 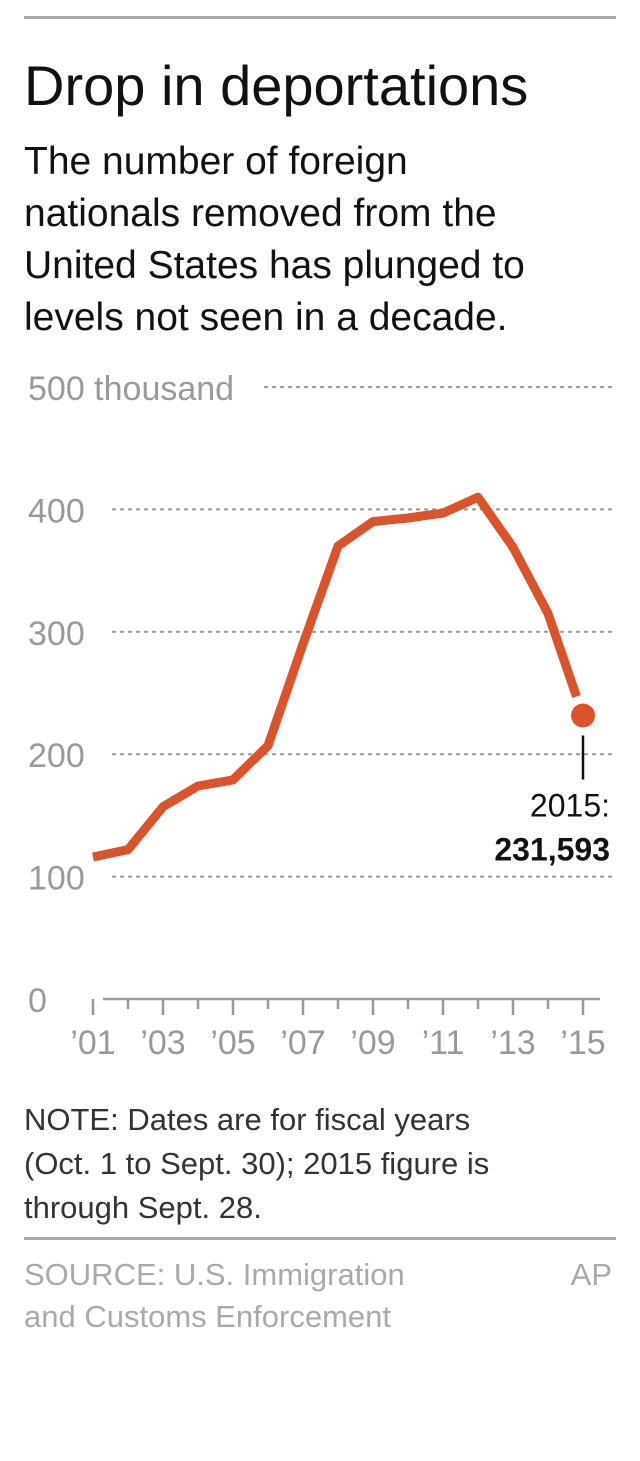 What do you see at coordinates (320, 1238) in the screenshot?
I see `bottom-rule` at bounding box center [320, 1238].